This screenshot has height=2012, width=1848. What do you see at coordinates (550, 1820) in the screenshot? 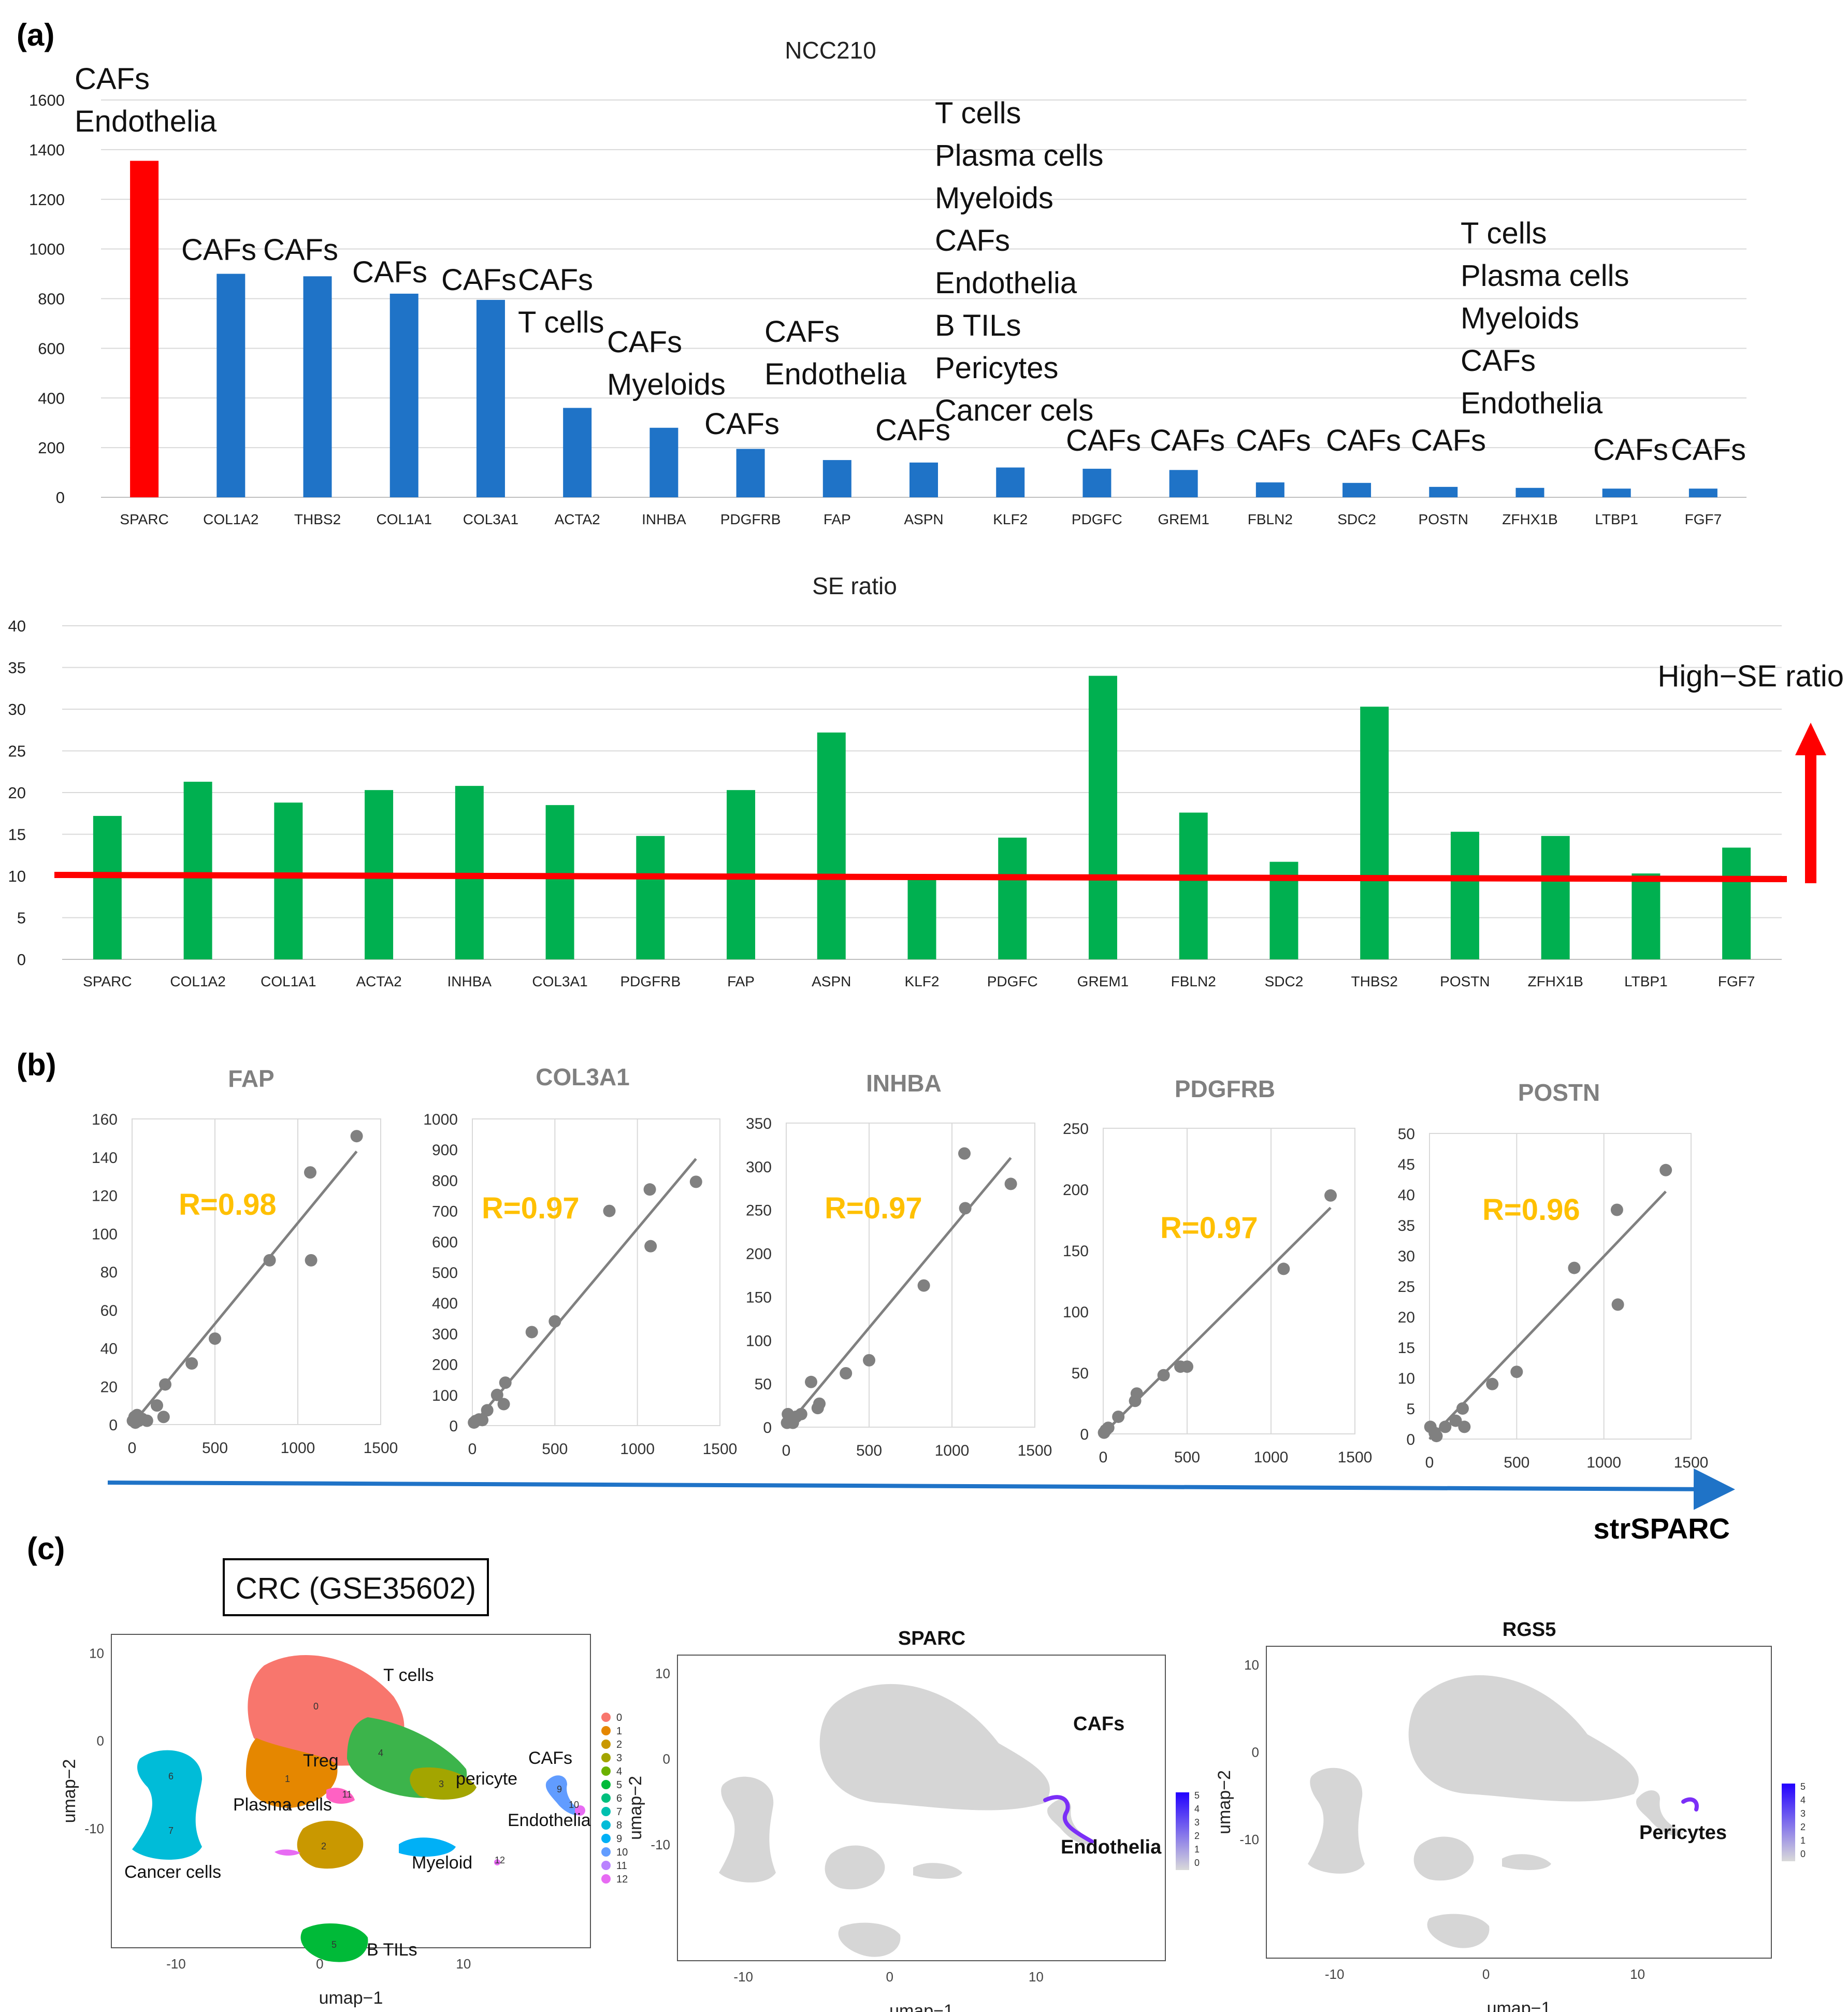
I see `cluster-label: Endothelia` at bounding box center [550, 1820].